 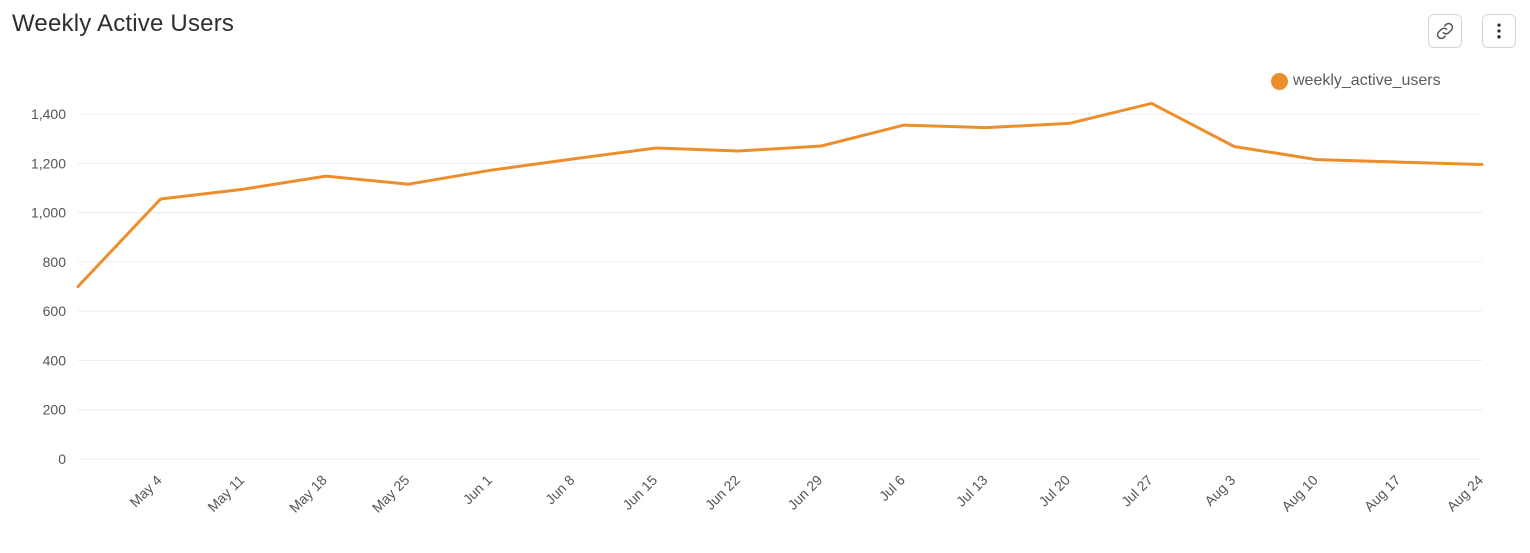 What do you see at coordinates (1219, 490) in the screenshot?
I see `x-tick-label: Aug 3` at bounding box center [1219, 490].